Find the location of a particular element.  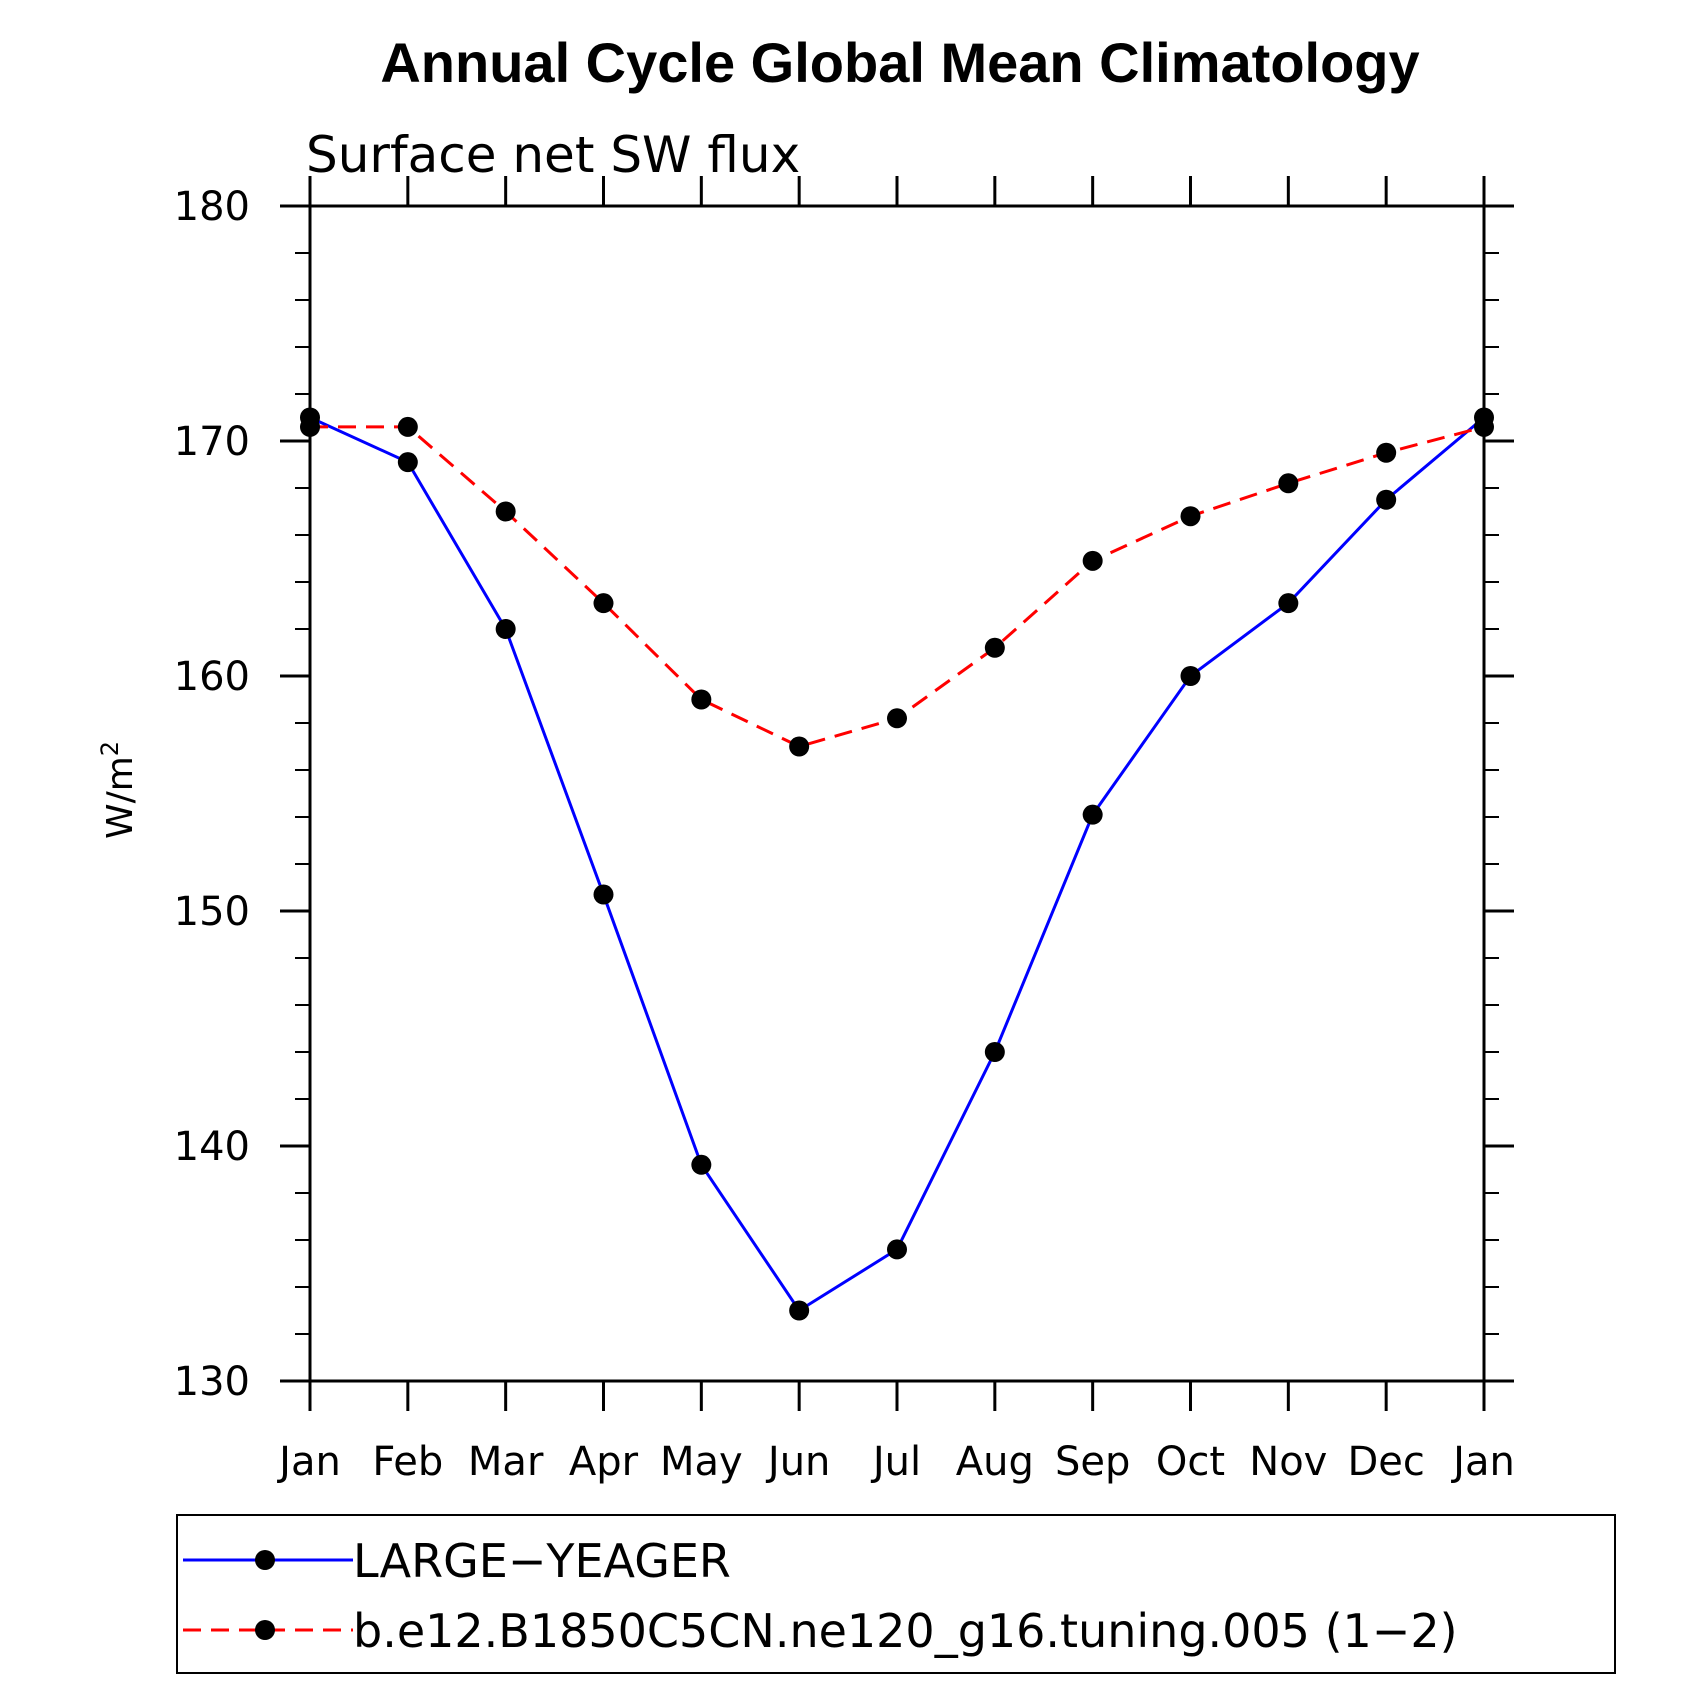

y-tick-label: 130 is located at coordinates (212, 1382).